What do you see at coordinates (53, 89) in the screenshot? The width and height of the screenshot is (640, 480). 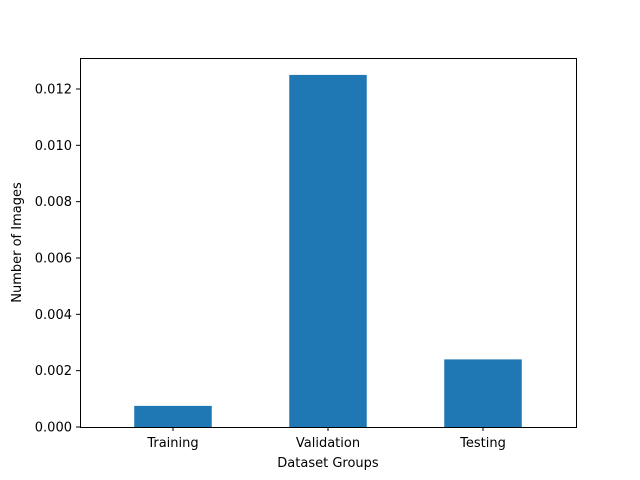 I see `y-tick-label: 0.012` at bounding box center [53, 89].